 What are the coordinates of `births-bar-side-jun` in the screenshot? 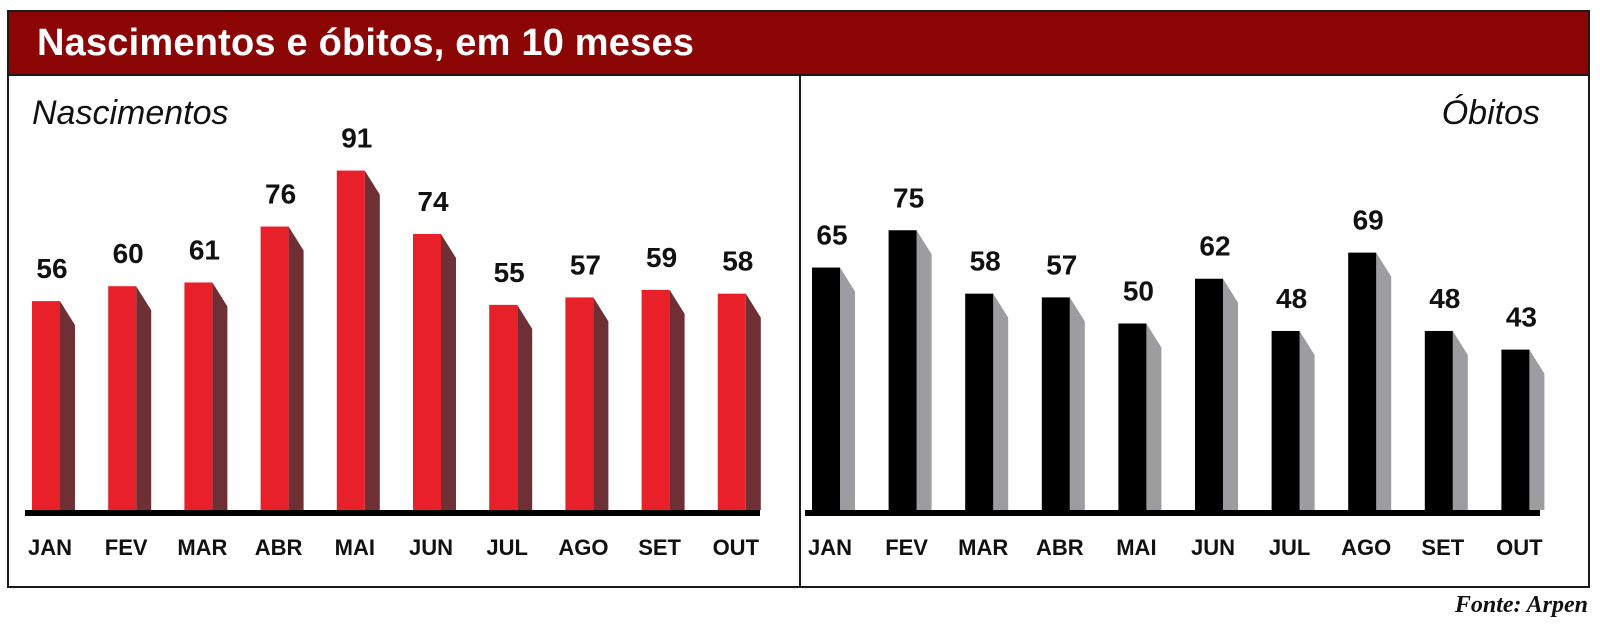 It's located at (448, 372).